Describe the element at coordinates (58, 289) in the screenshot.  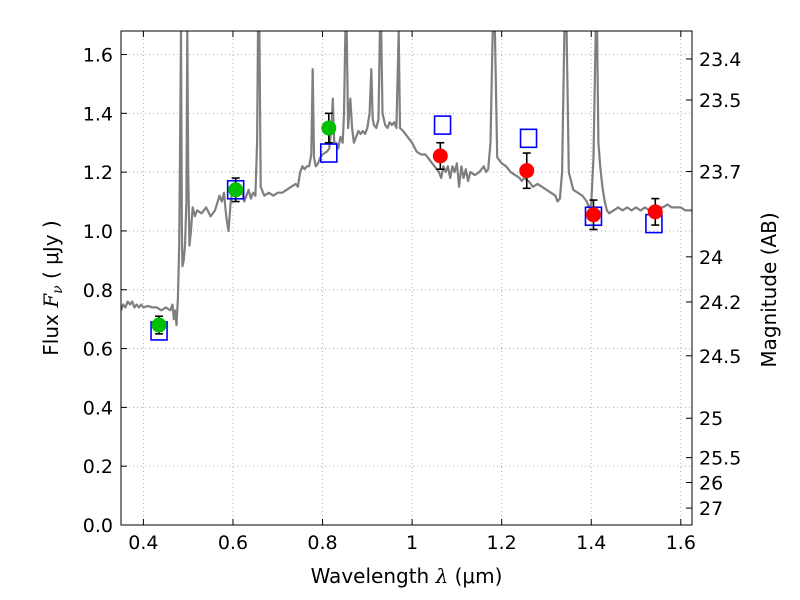
I see `y-axis-label-sub: ν` at that location.